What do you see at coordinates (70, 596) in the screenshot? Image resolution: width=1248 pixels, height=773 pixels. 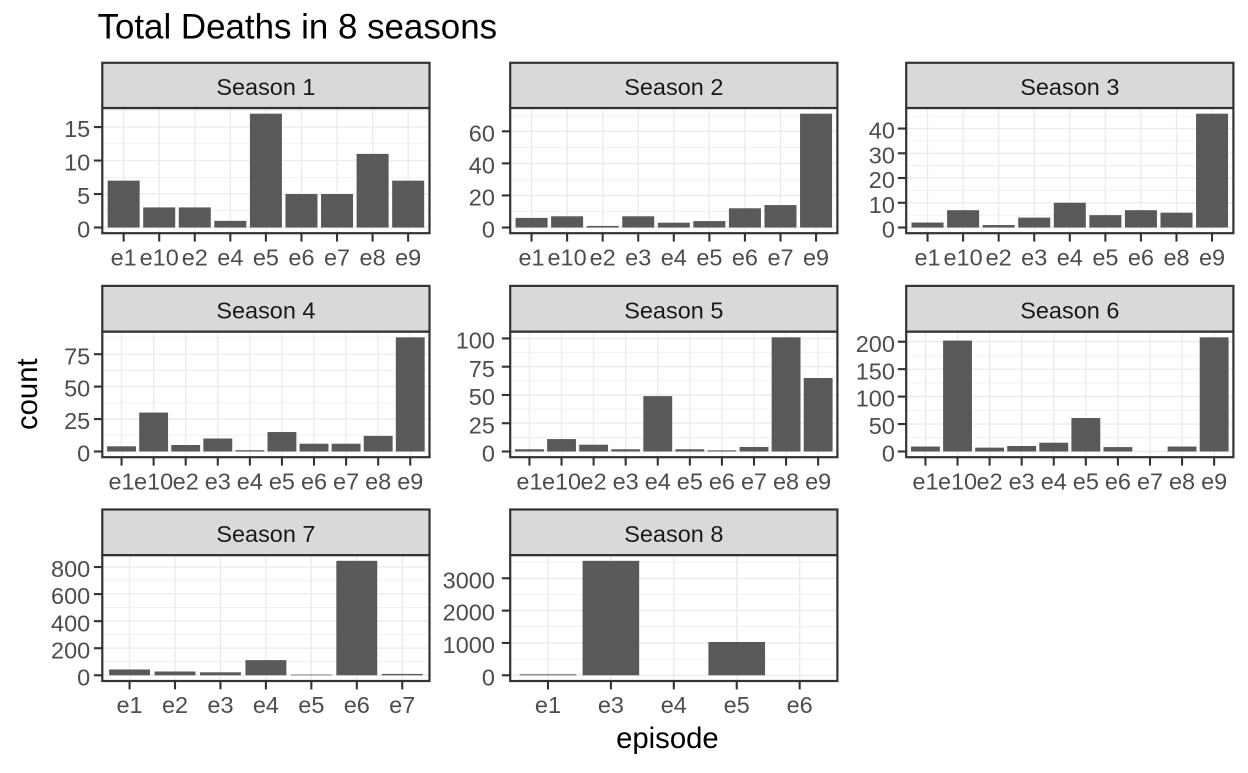 I see `svg-text: 600` at bounding box center [70, 596].